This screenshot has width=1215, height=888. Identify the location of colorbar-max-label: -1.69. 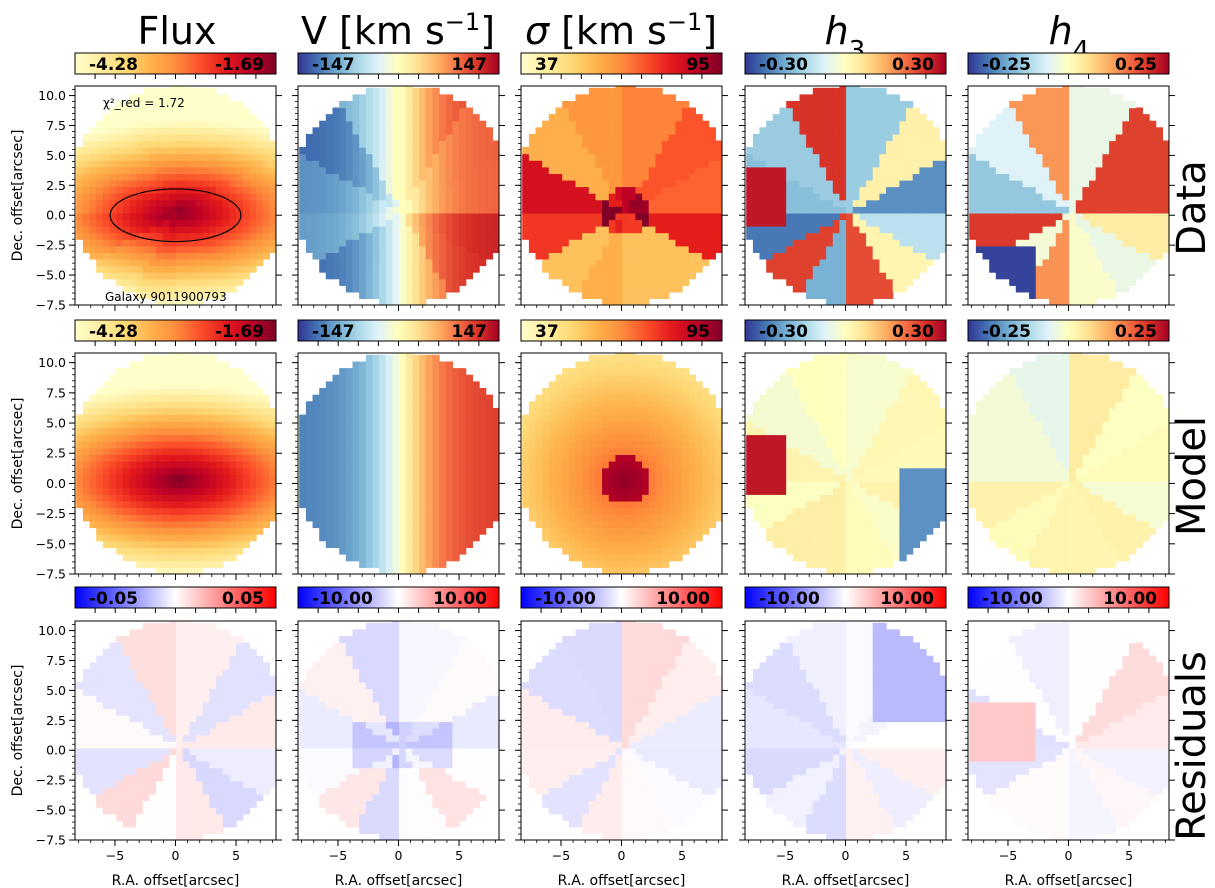
(239, 332).